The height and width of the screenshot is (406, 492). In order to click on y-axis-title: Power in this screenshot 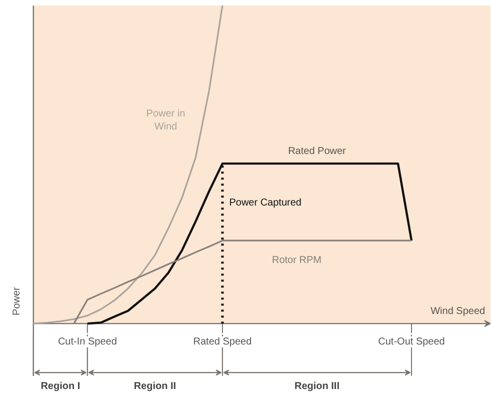, I will do `click(16, 301)`.